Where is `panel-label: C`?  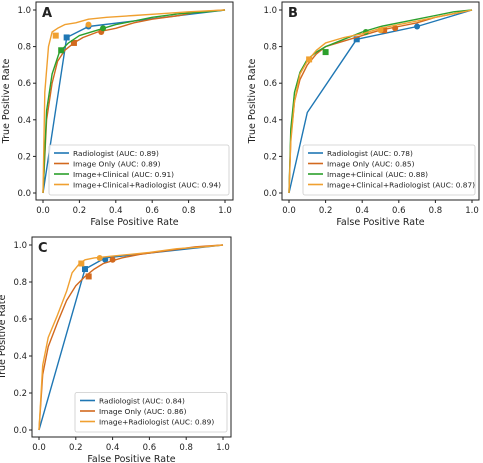 panel-label: C is located at coordinates (43, 248).